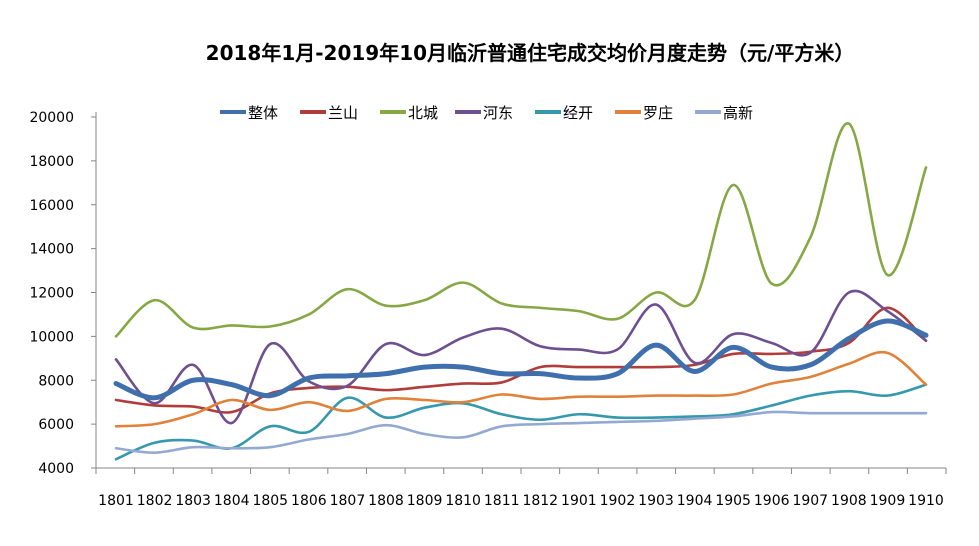 The width and height of the screenshot is (979, 546). I want to click on legend-label: 高新, so click(738, 113).